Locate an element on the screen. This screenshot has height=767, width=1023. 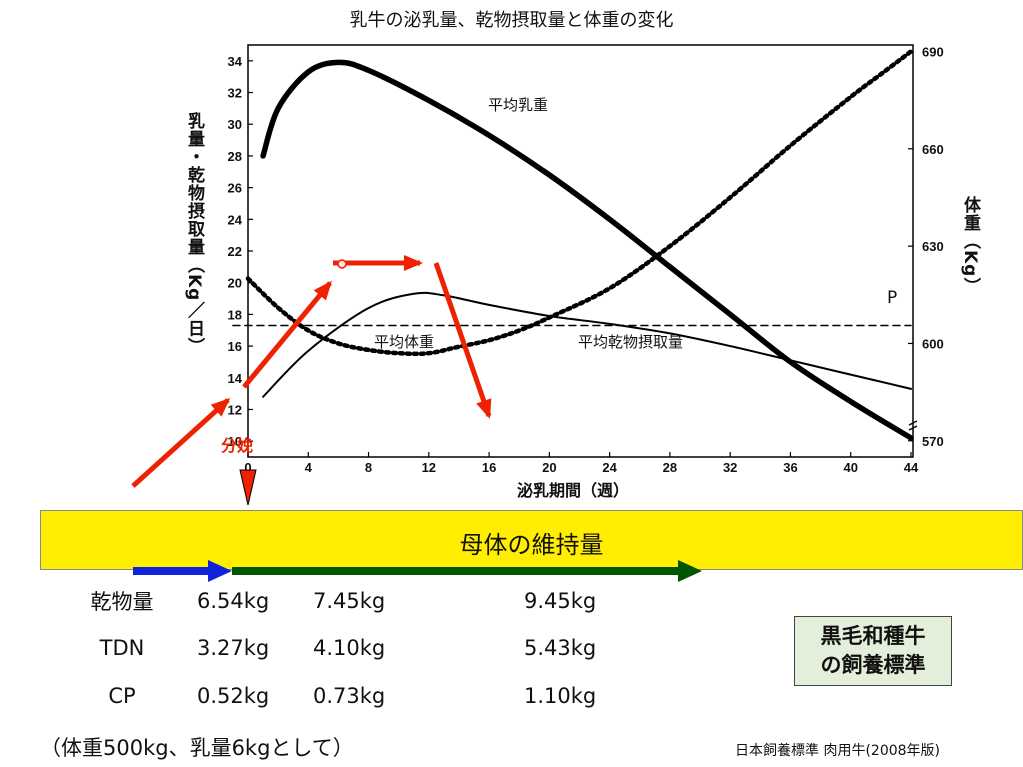
row-label-dm: 乾物量 is located at coordinates (122, 602).